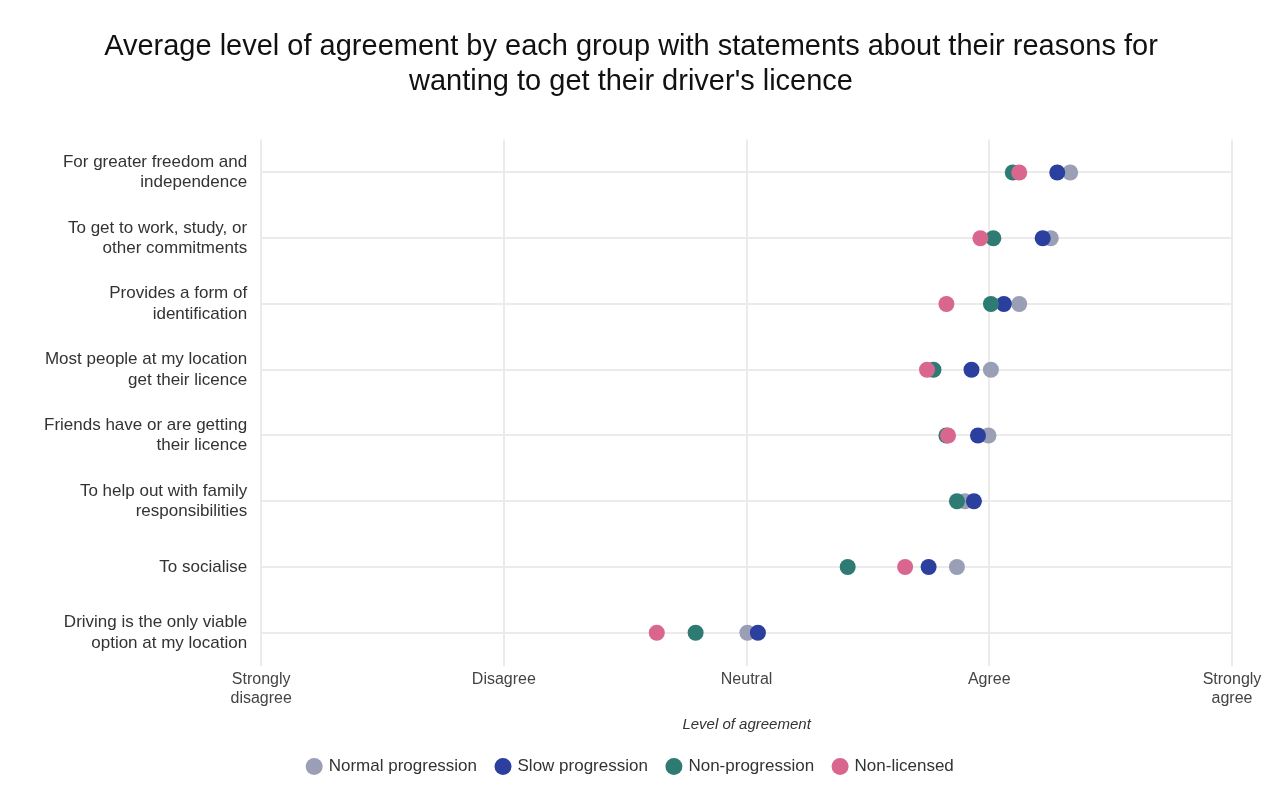 Image resolution: width=1282 pixels, height=805 pixels. I want to click on y-tick-label: To socialise, so click(203, 566).